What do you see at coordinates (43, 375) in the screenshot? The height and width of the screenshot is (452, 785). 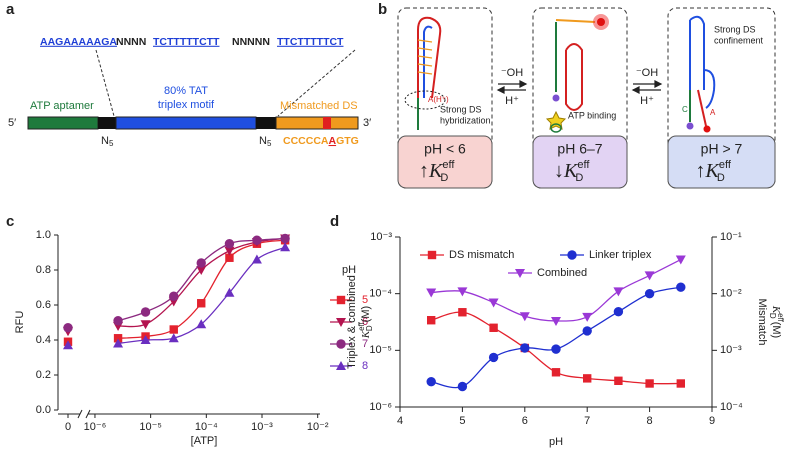 I see `y-tick-label: 0.2` at bounding box center [43, 375].